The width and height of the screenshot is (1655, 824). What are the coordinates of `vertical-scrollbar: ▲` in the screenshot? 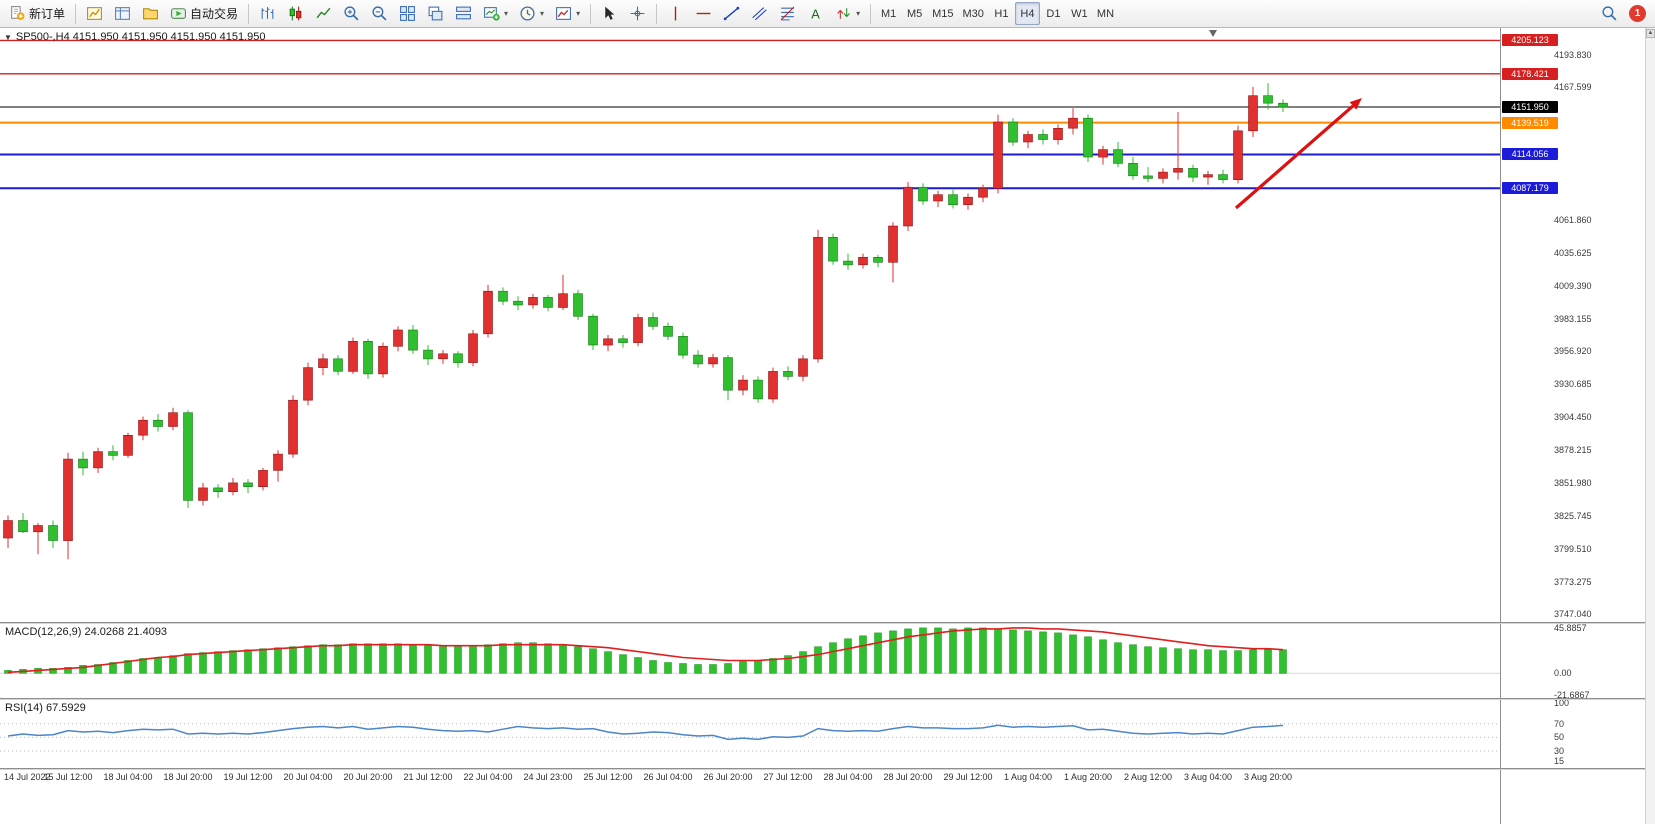 It's located at (1650, 426).